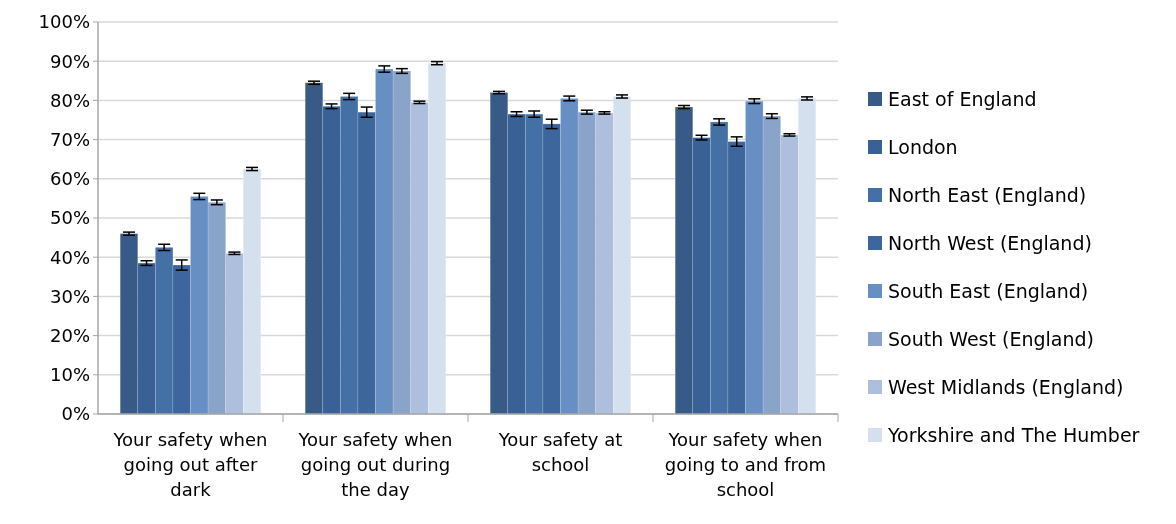  What do you see at coordinates (991, 338) in the screenshot?
I see `legend-label: South West (England)` at bounding box center [991, 338].